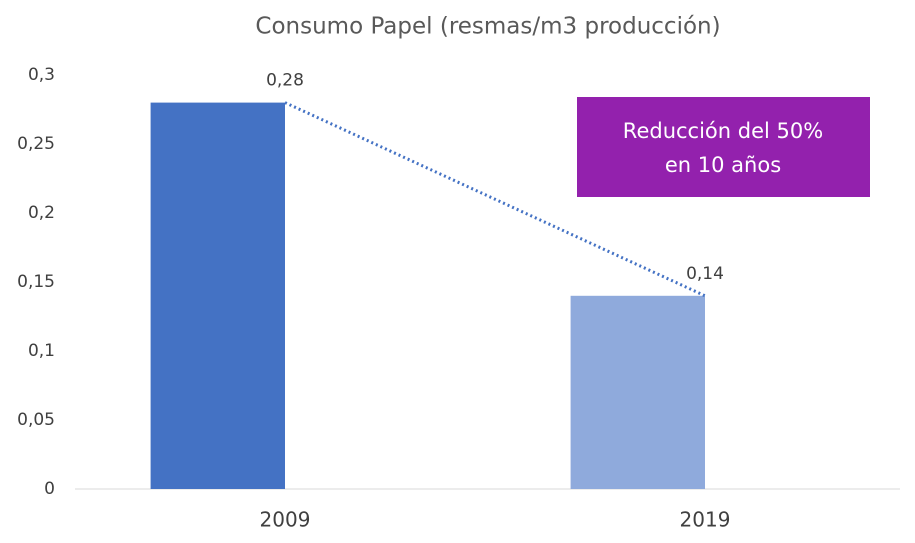 The width and height of the screenshot is (915, 543). What do you see at coordinates (285, 520) in the screenshot?
I see `x-tick-label: 2009` at bounding box center [285, 520].